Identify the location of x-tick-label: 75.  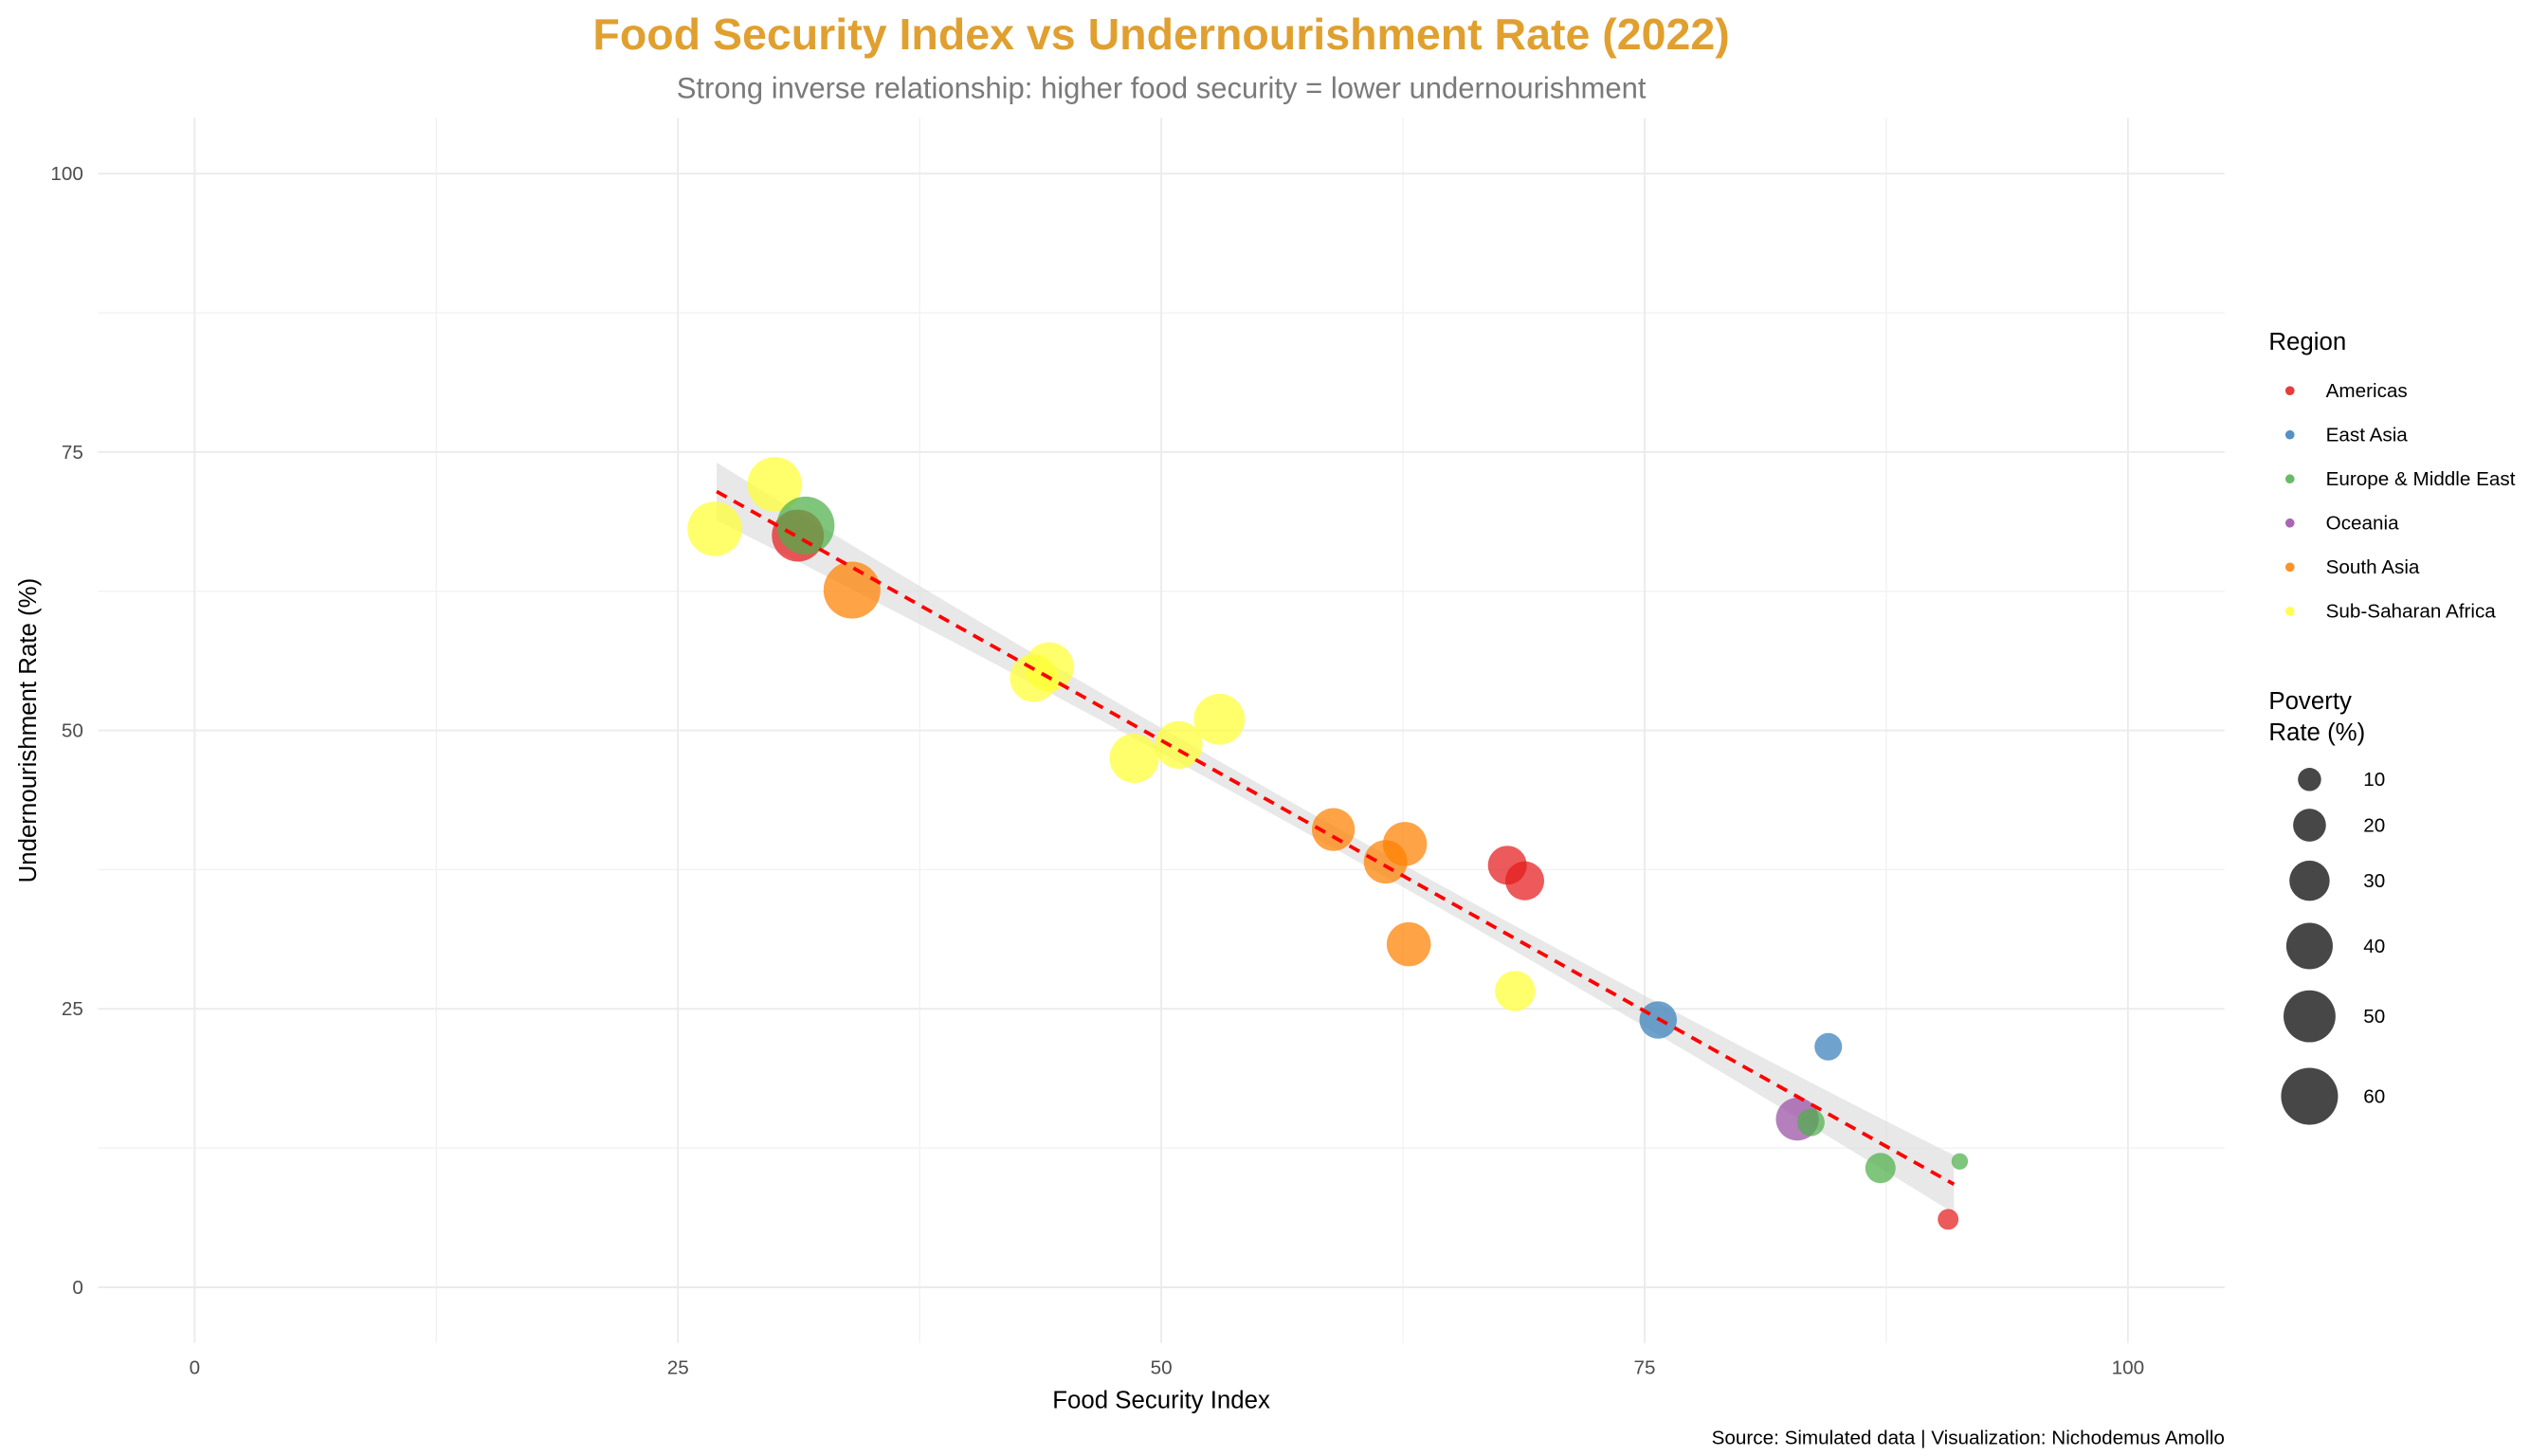
(1644, 1367).